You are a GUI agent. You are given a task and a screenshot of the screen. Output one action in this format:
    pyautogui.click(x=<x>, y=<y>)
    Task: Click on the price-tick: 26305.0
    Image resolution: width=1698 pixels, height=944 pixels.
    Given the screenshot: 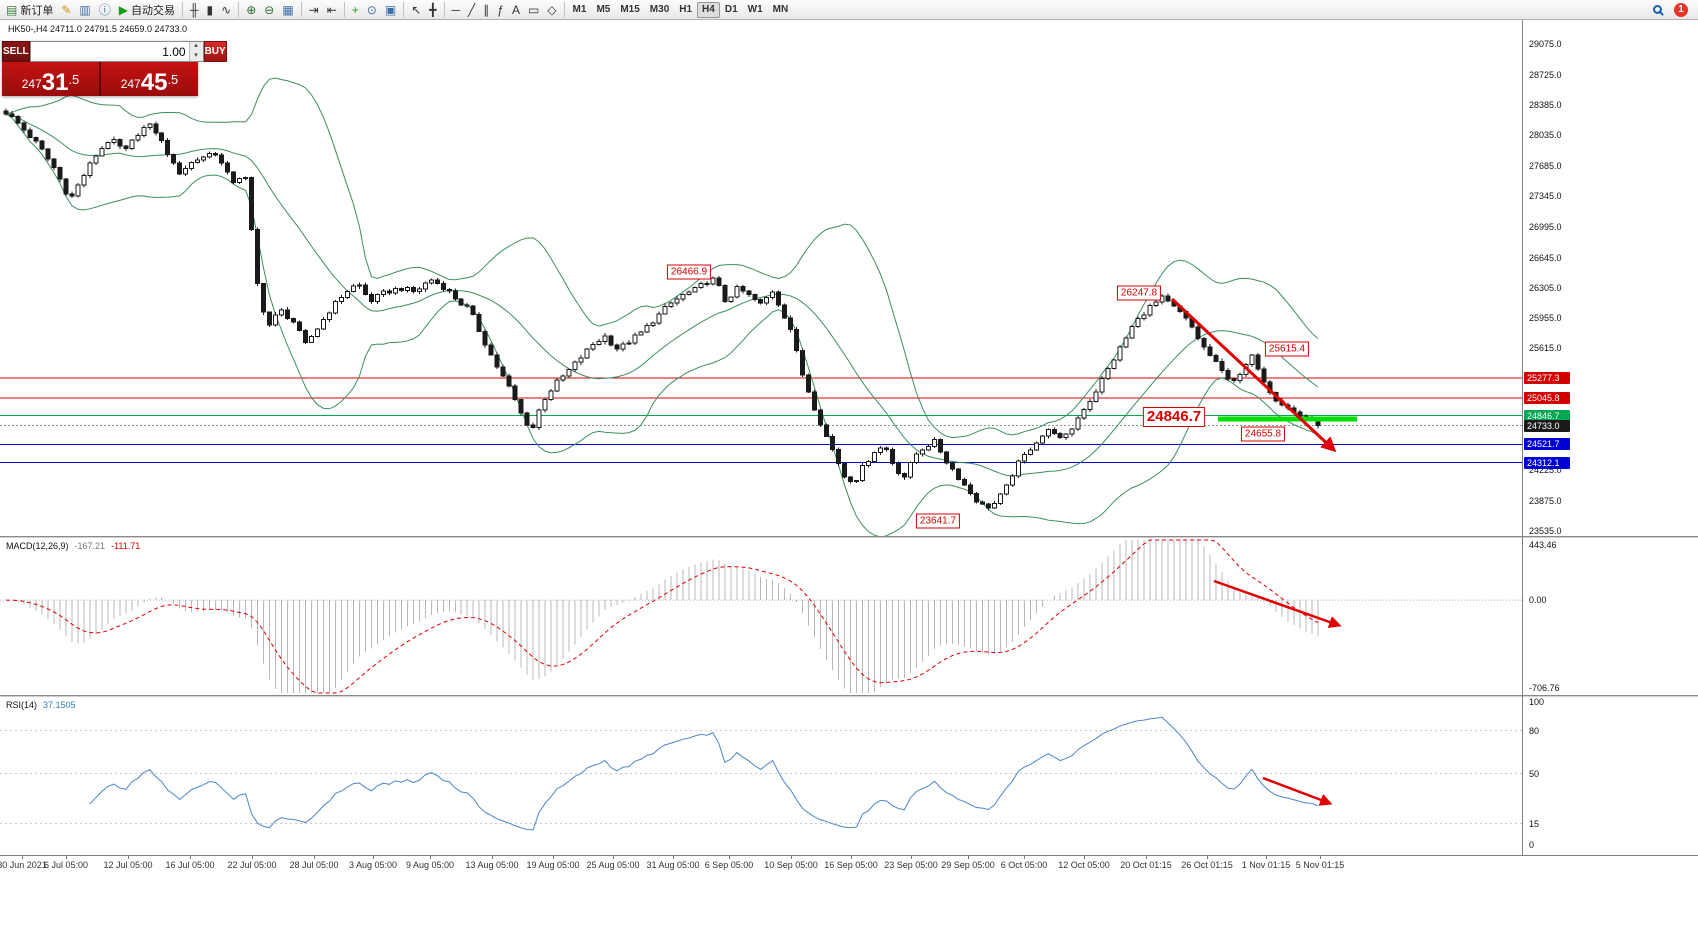 What is the action you would take?
    pyautogui.click(x=1545, y=287)
    